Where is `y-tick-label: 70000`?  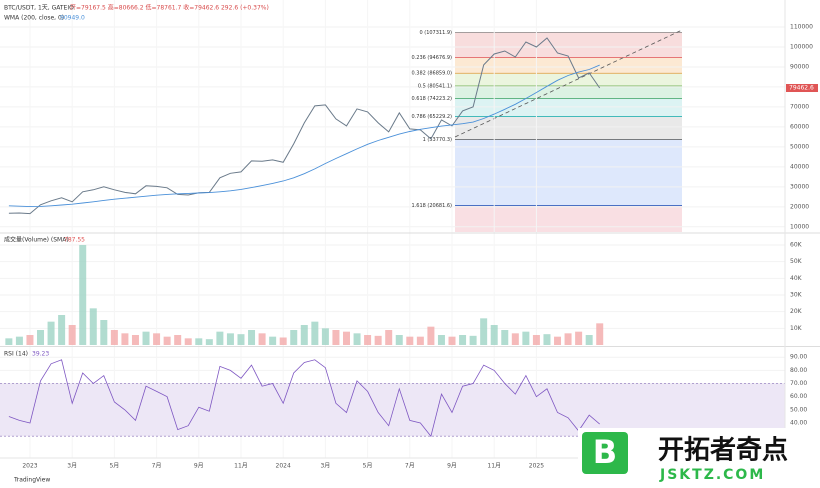
y-tick-label: 70000 is located at coordinates (799, 106).